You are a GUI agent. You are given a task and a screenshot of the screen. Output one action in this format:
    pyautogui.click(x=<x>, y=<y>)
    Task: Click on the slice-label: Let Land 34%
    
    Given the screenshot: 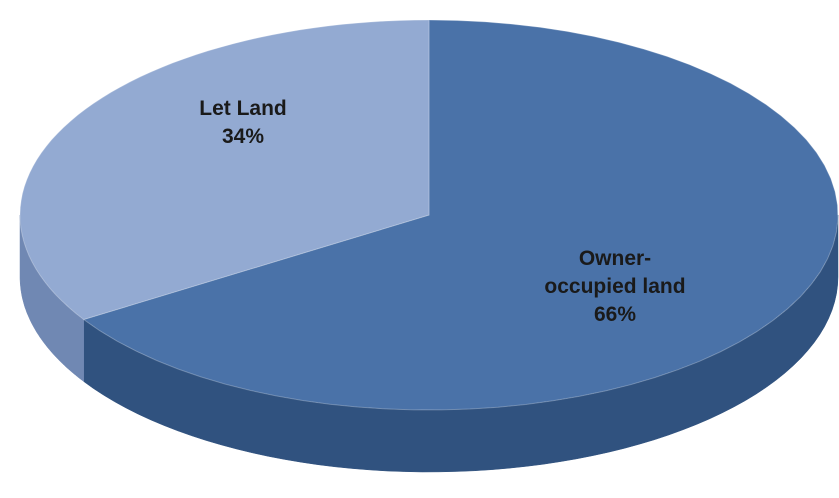 What is the action you would take?
    pyautogui.click(x=243, y=123)
    